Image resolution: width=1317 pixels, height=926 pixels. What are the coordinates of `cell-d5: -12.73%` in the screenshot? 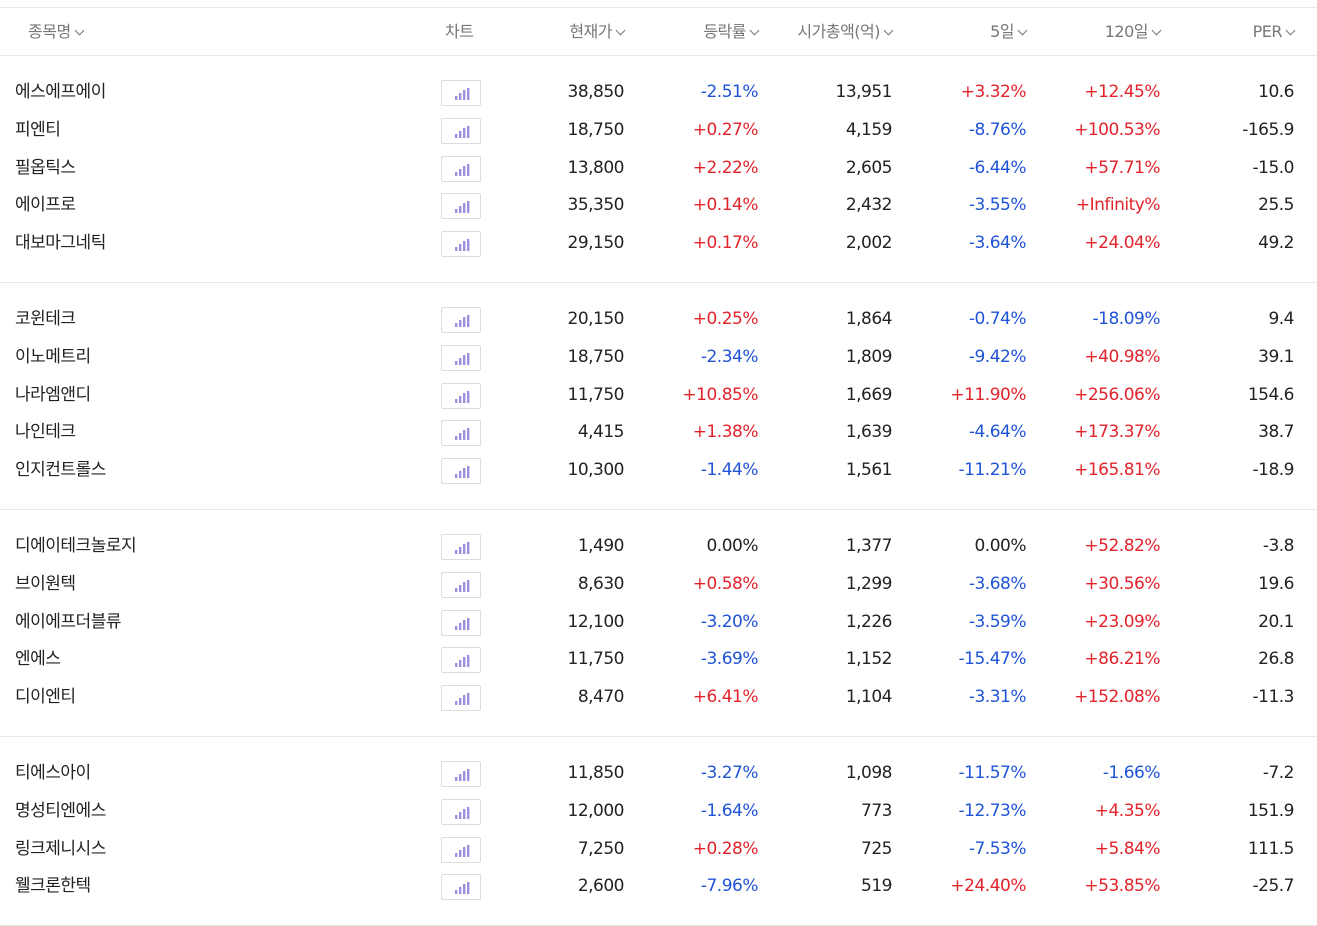 It's located at (992, 810).